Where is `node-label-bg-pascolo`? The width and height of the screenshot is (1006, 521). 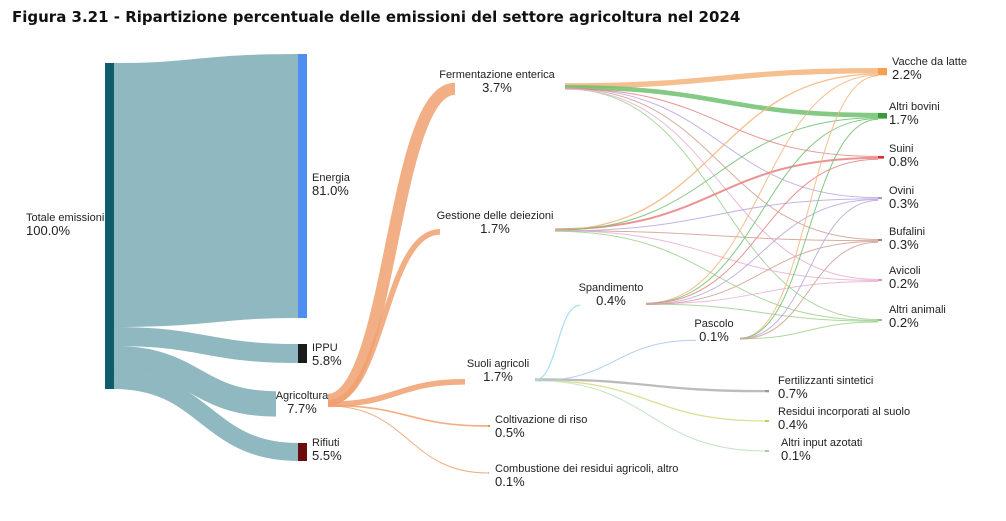
node-label-bg-pascolo is located at coordinates (718, 340).